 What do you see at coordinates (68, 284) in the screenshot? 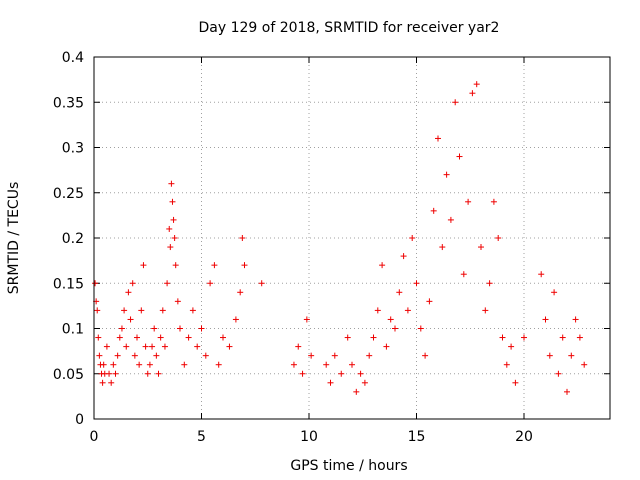
I see `y-tick-label: 0.15` at bounding box center [68, 284].